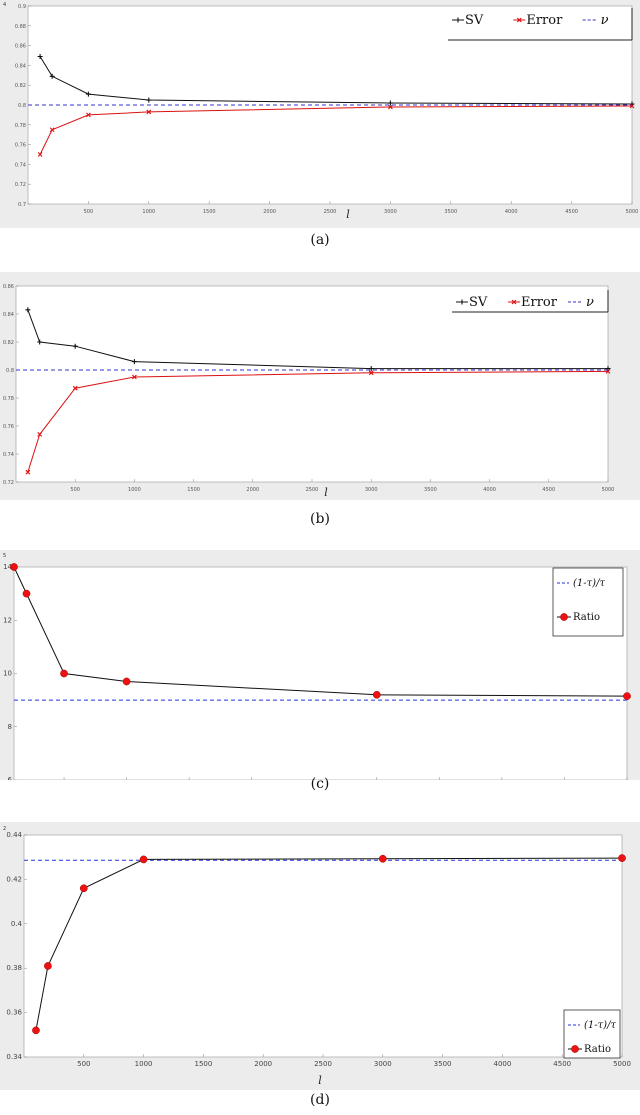 This screenshot has width=640, height=1115. I want to click on caption-b: (b), so click(320, 519).